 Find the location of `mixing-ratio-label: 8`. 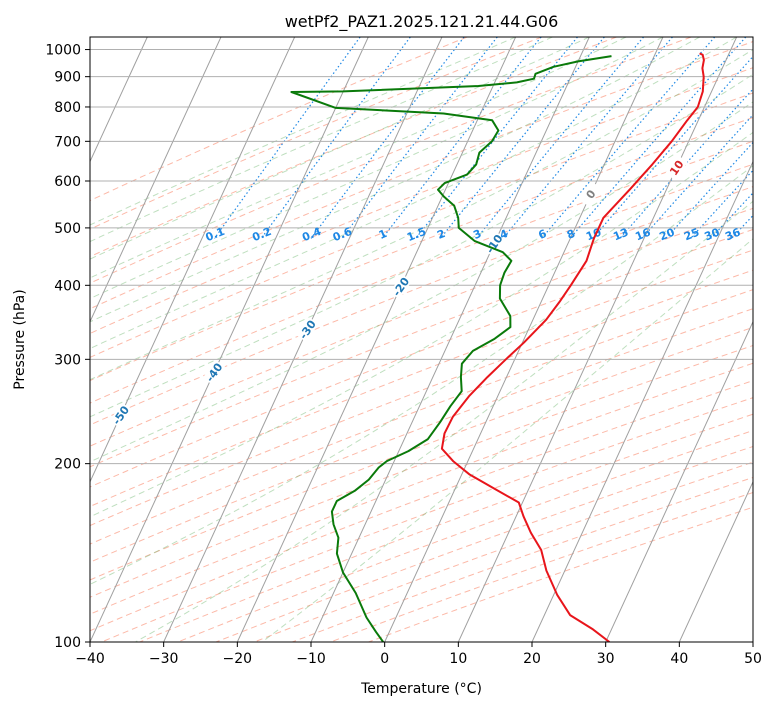

mixing-ratio-label: 8 is located at coordinates (571, 234).